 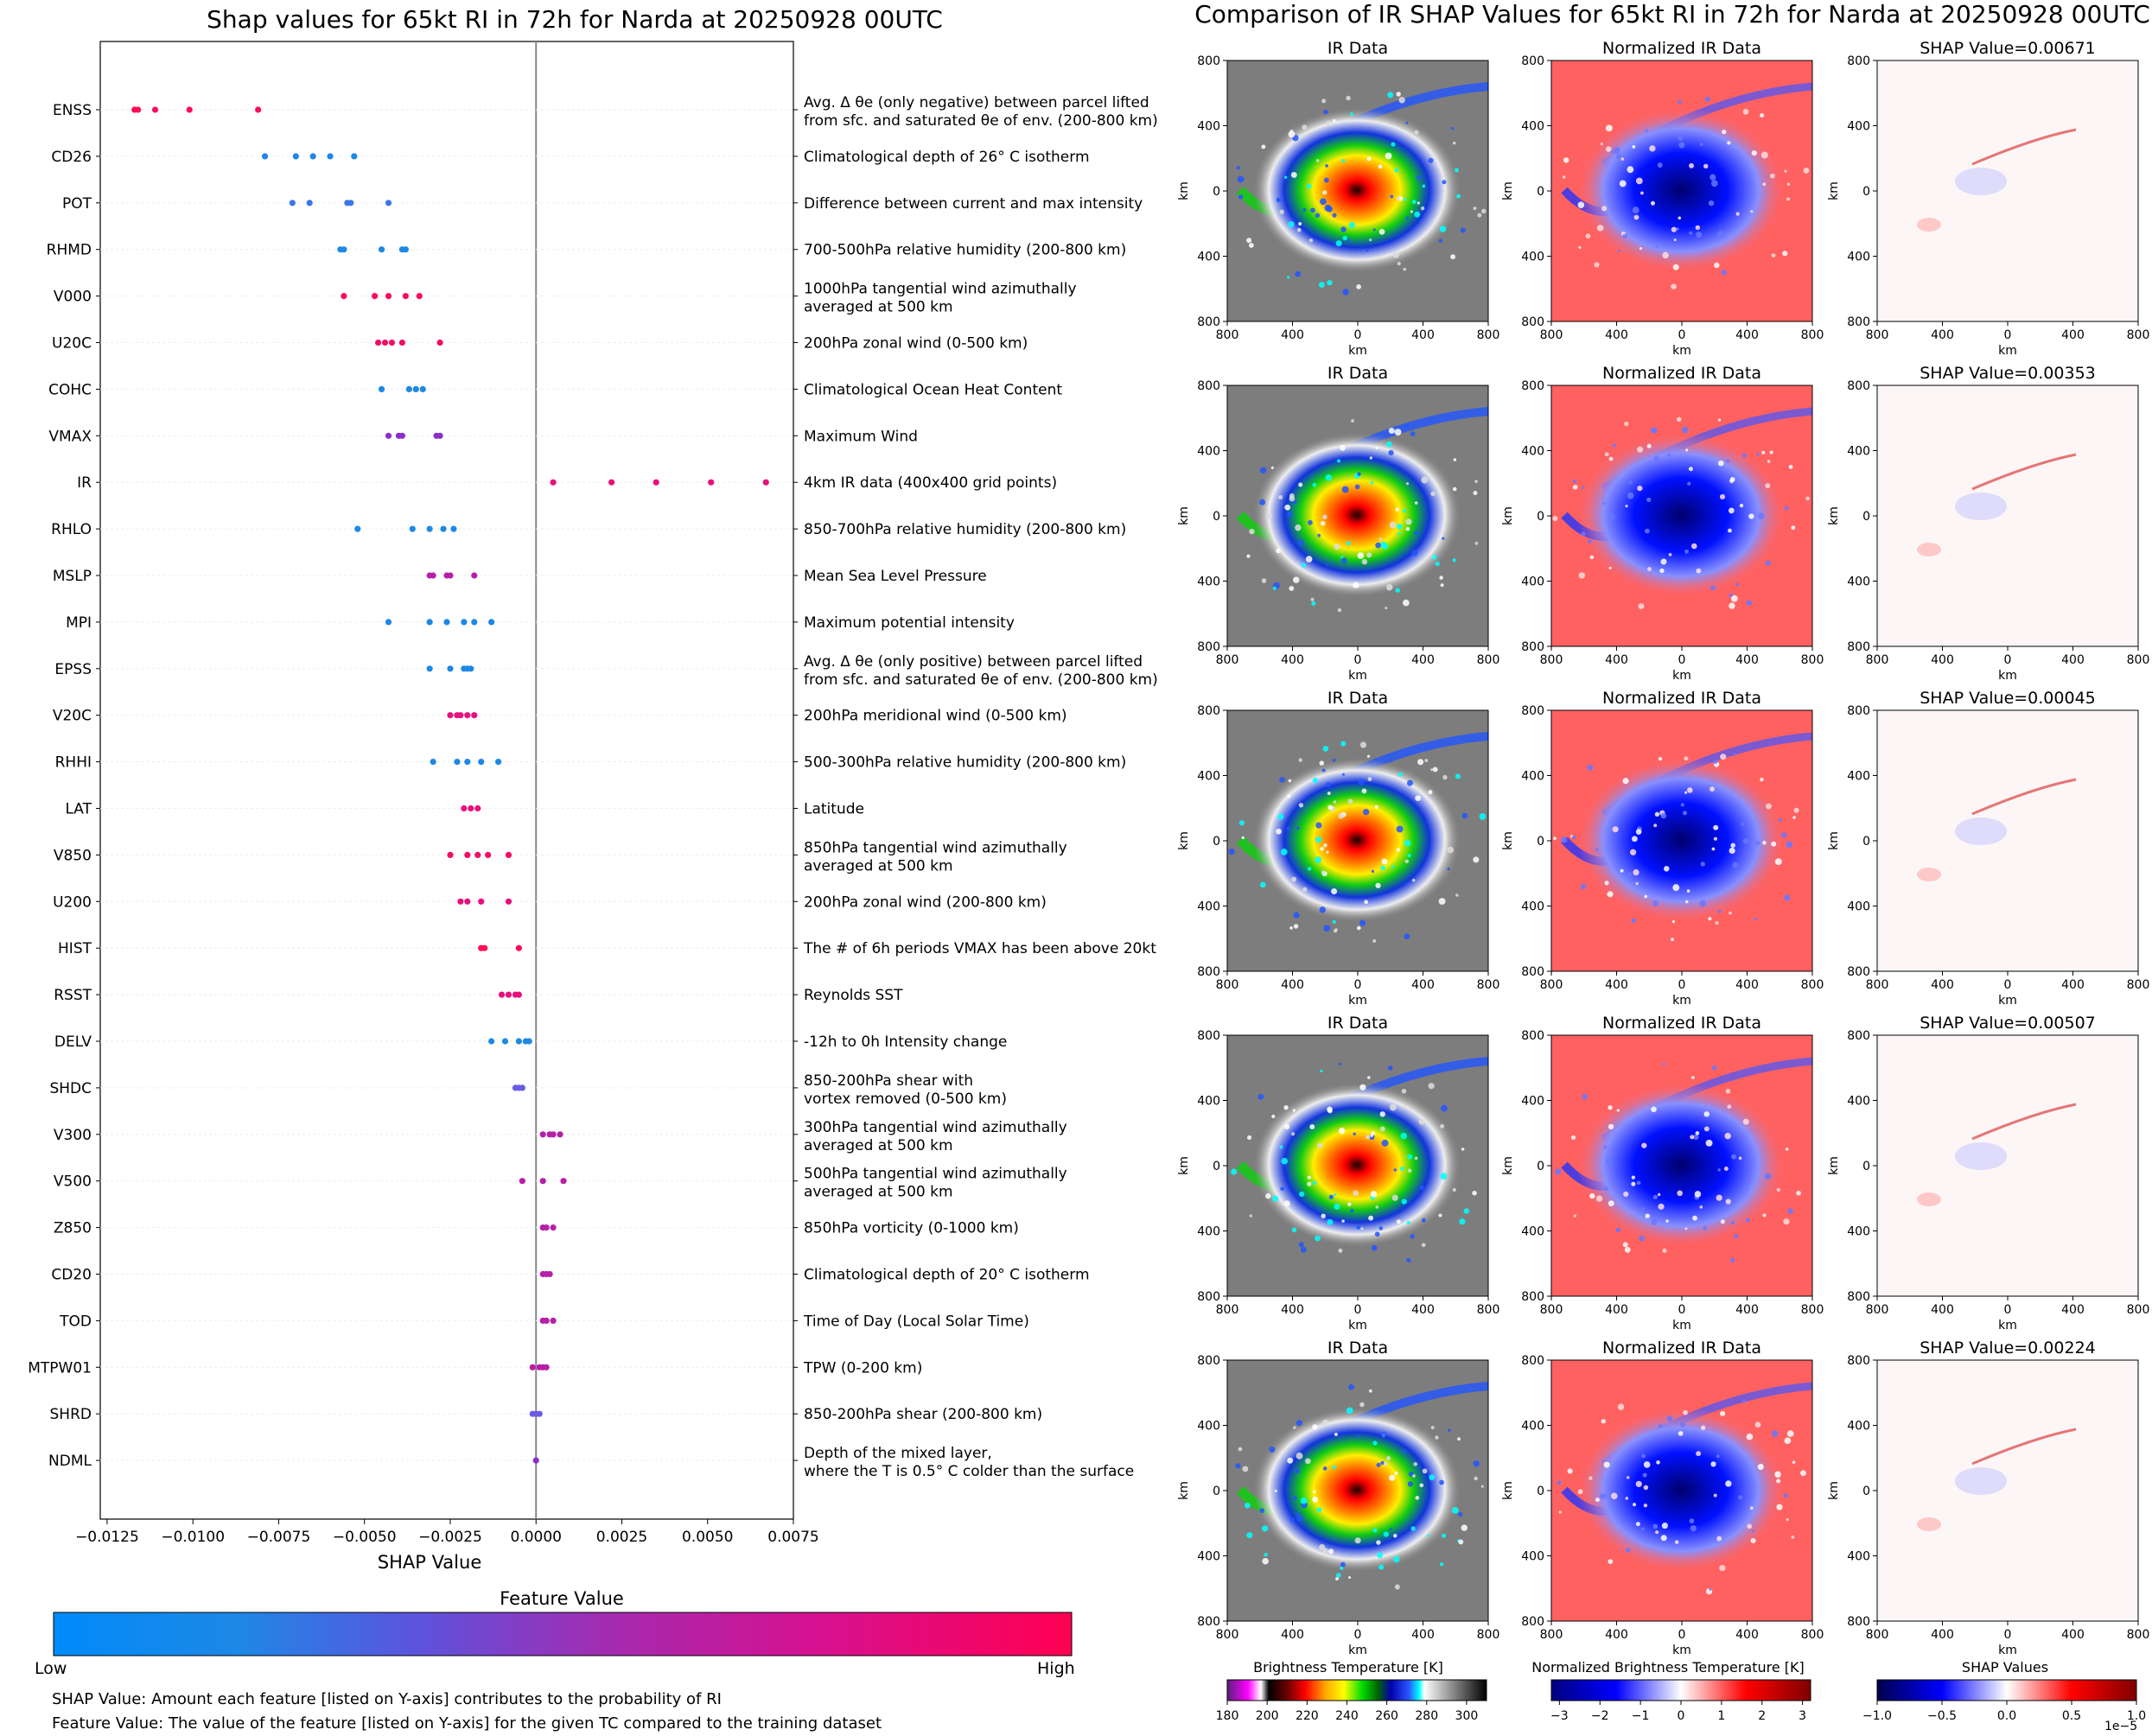 What do you see at coordinates (2006, 1690) in the screenshot?
I see `shap-colorbar` at bounding box center [2006, 1690].